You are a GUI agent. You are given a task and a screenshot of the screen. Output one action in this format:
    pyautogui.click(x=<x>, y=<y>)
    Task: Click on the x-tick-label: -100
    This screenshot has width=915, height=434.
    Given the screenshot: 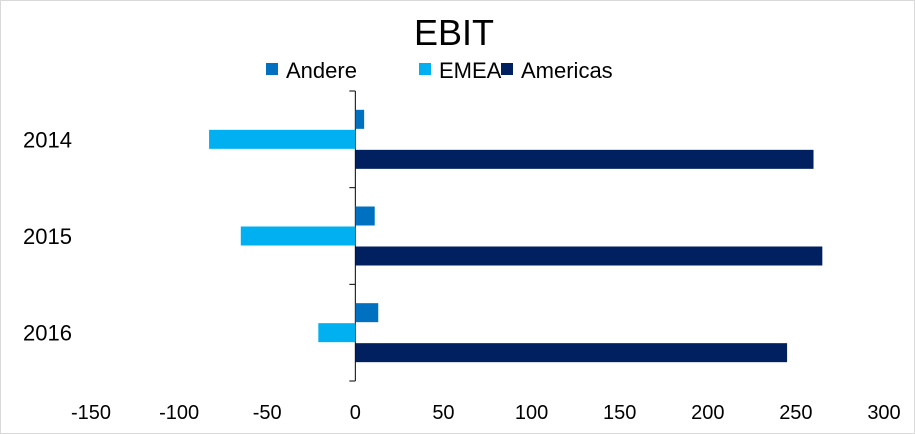 What is the action you would take?
    pyautogui.click(x=179, y=413)
    